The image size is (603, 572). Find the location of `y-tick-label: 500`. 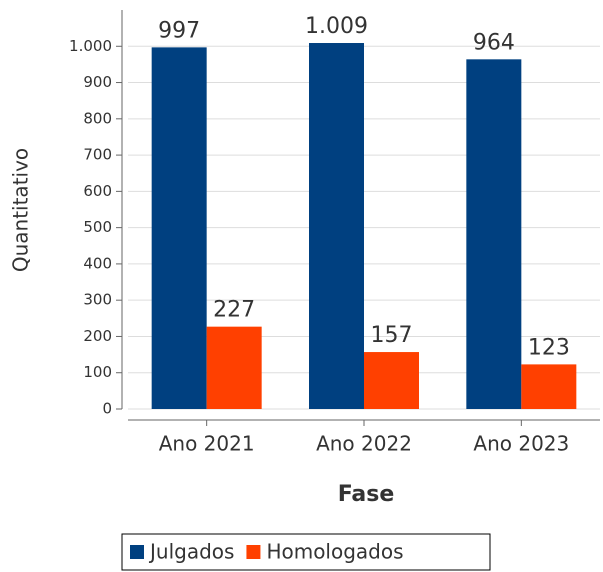

y-tick-label: 500 is located at coordinates (97, 227).